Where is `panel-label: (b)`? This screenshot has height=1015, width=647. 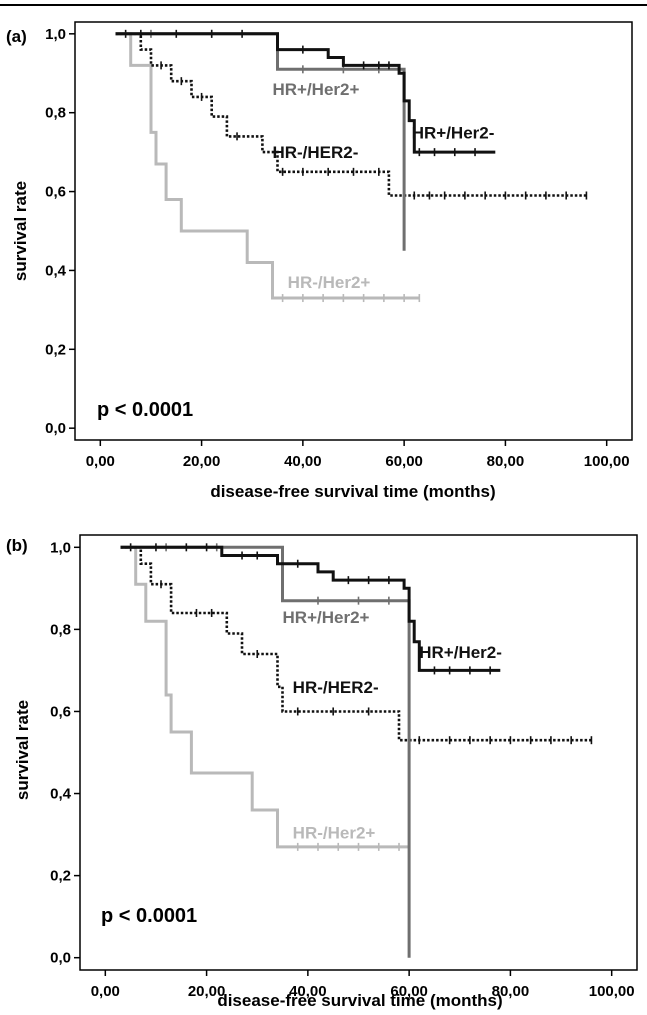
panel-label: (b) is located at coordinates (17, 545).